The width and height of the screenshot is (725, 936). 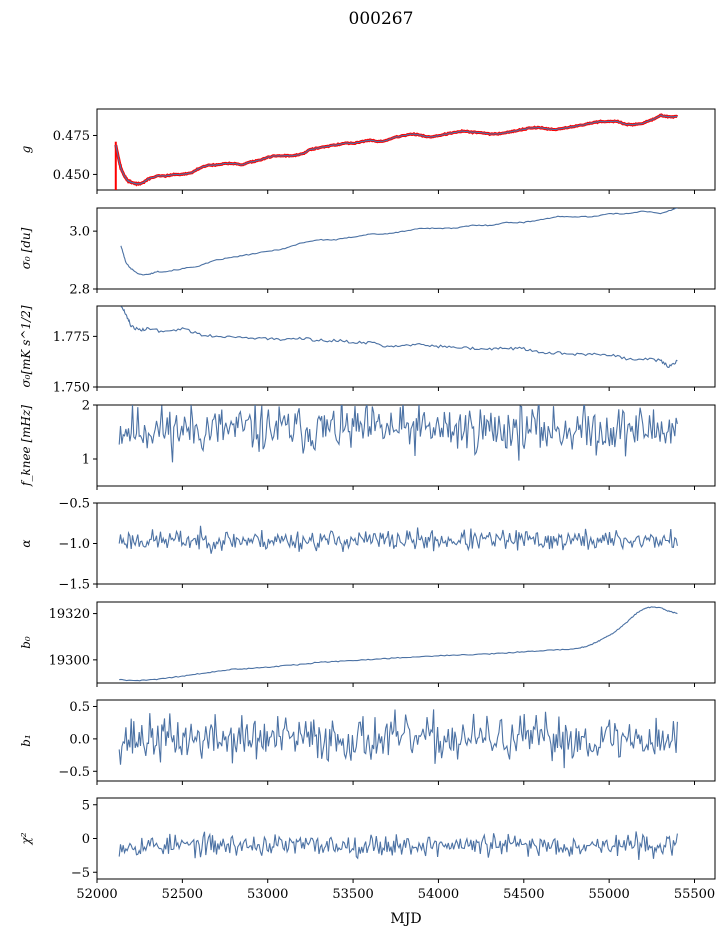 I want to click on y-tick-label: 0.450, so click(x=71, y=175).